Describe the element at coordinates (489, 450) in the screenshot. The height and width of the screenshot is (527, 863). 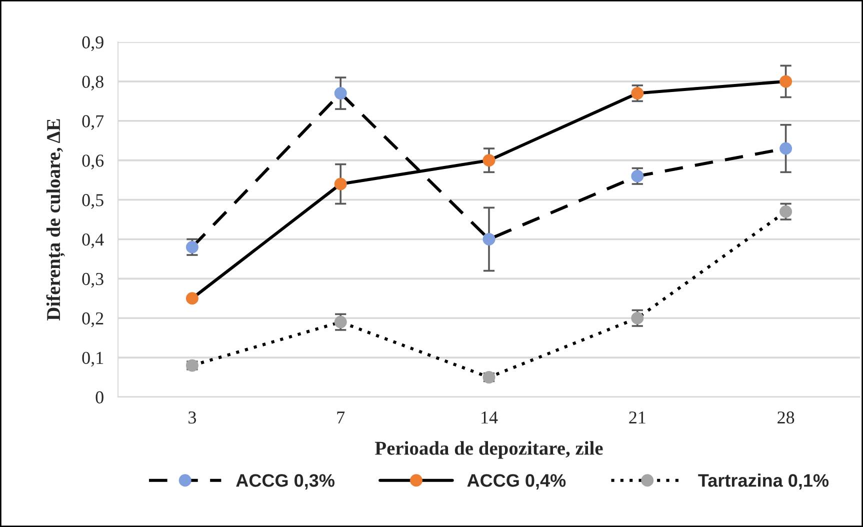
I see `x-axis-title: Perioada de depozitare, zile` at that location.